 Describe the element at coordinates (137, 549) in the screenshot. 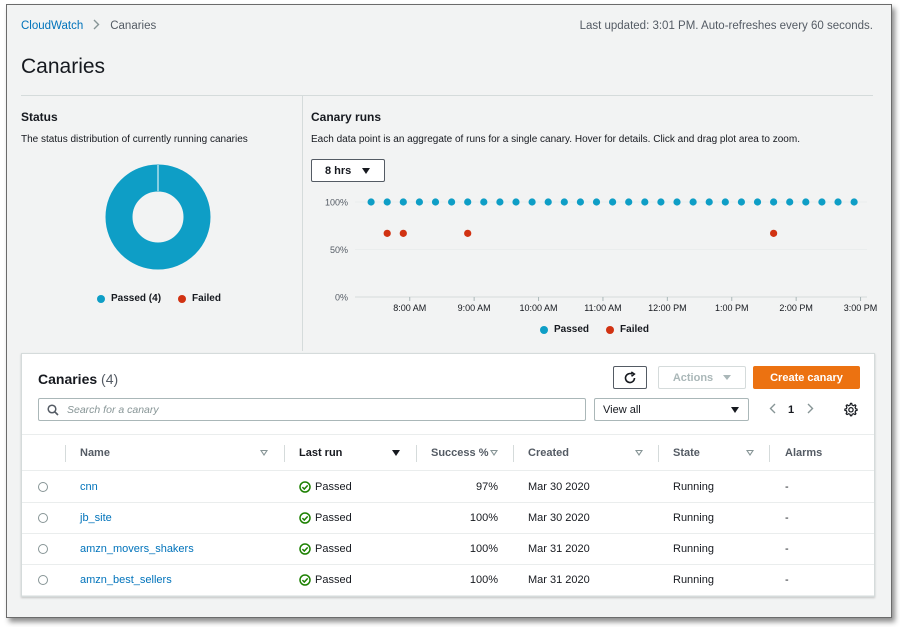

I see `canary-name-link: amzn_movers_shakers` at that location.